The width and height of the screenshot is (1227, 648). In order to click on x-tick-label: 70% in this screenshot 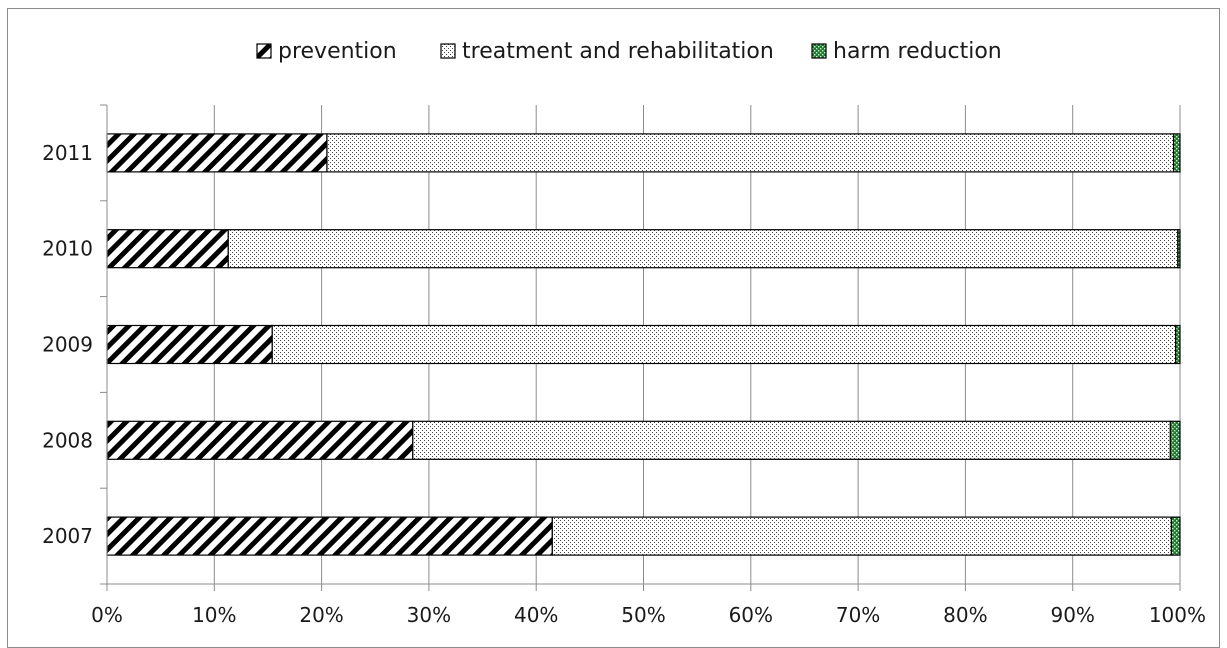, I will do `click(858, 615)`.